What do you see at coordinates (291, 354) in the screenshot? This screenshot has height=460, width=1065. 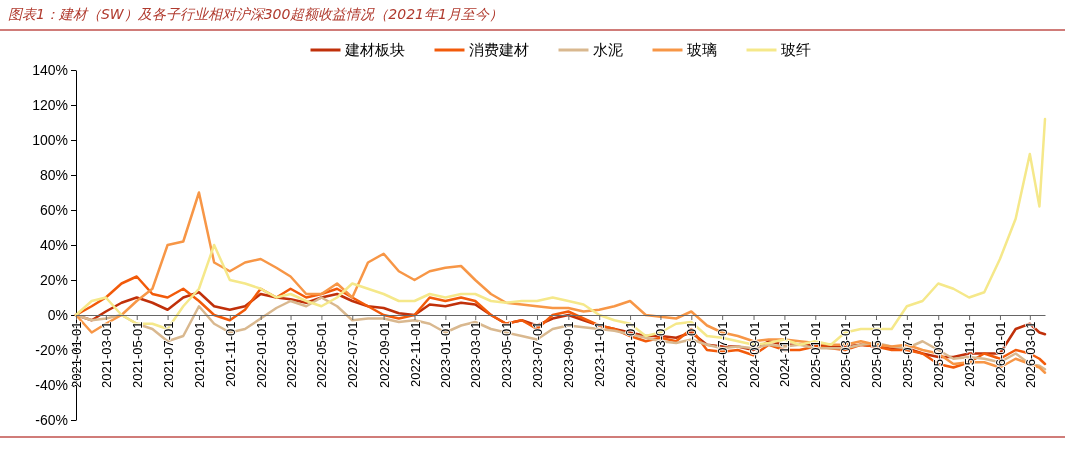 I see `x-tick-label: 2022-03-01` at bounding box center [291, 354].